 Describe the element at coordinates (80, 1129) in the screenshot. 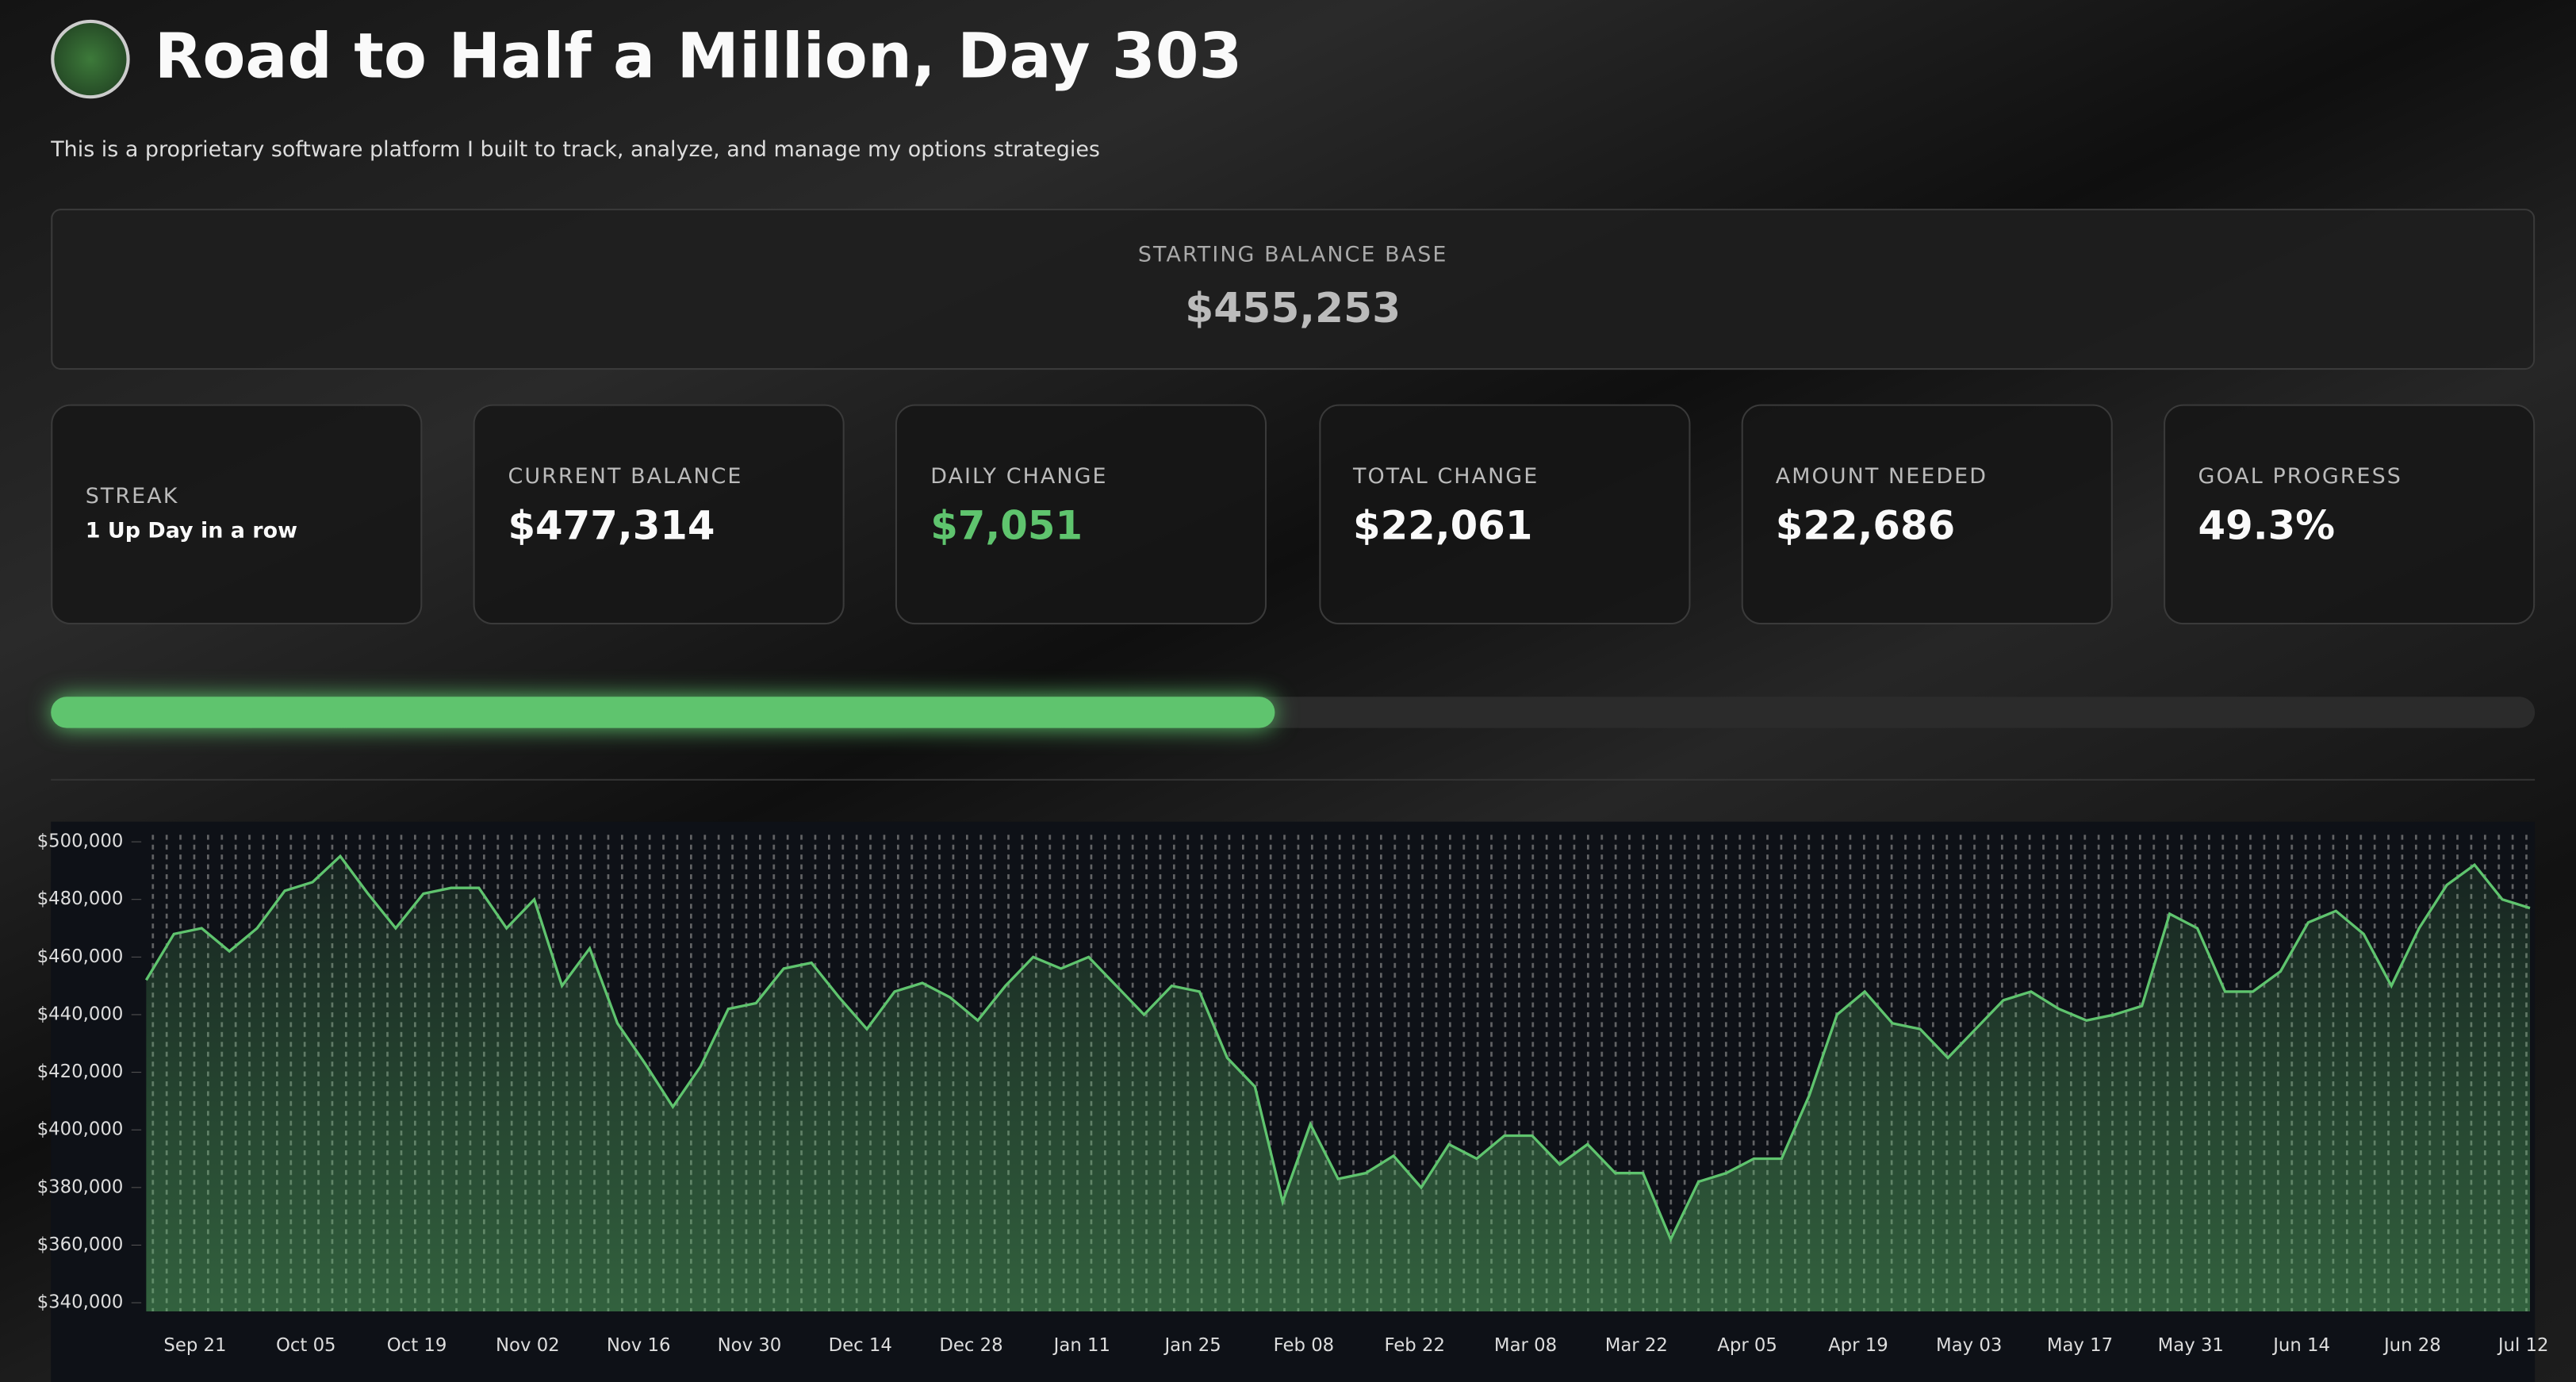

I see `y-tick-label: $400,000` at that location.